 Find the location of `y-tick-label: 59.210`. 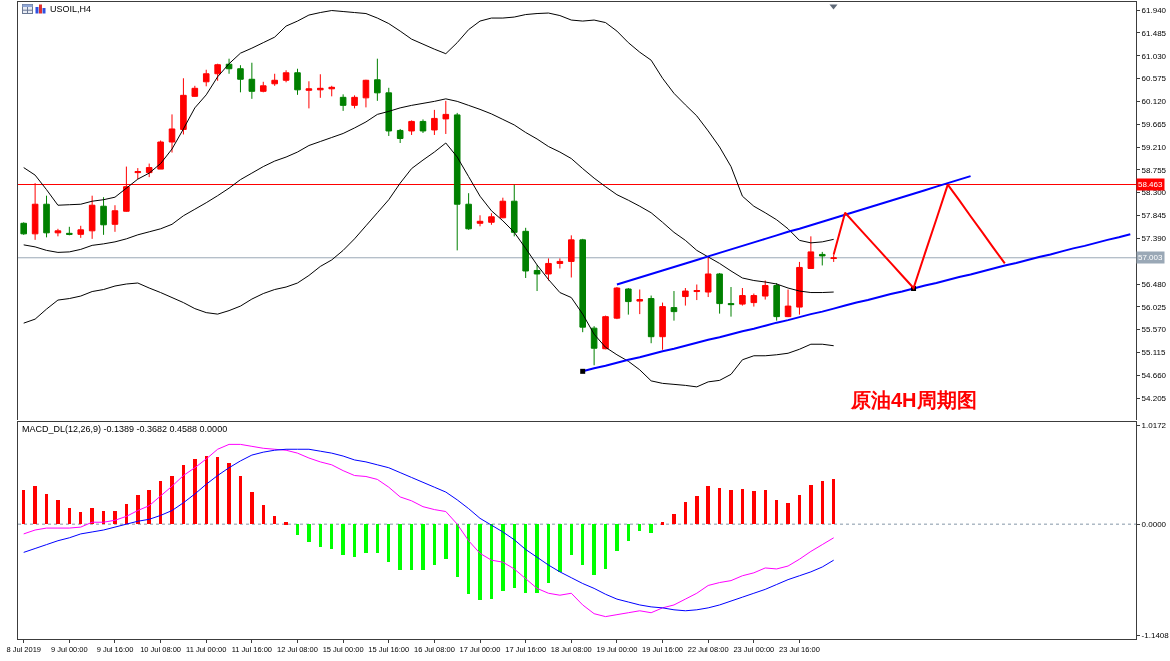

y-tick-label: 59.210 is located at coordinates (1154, 147).